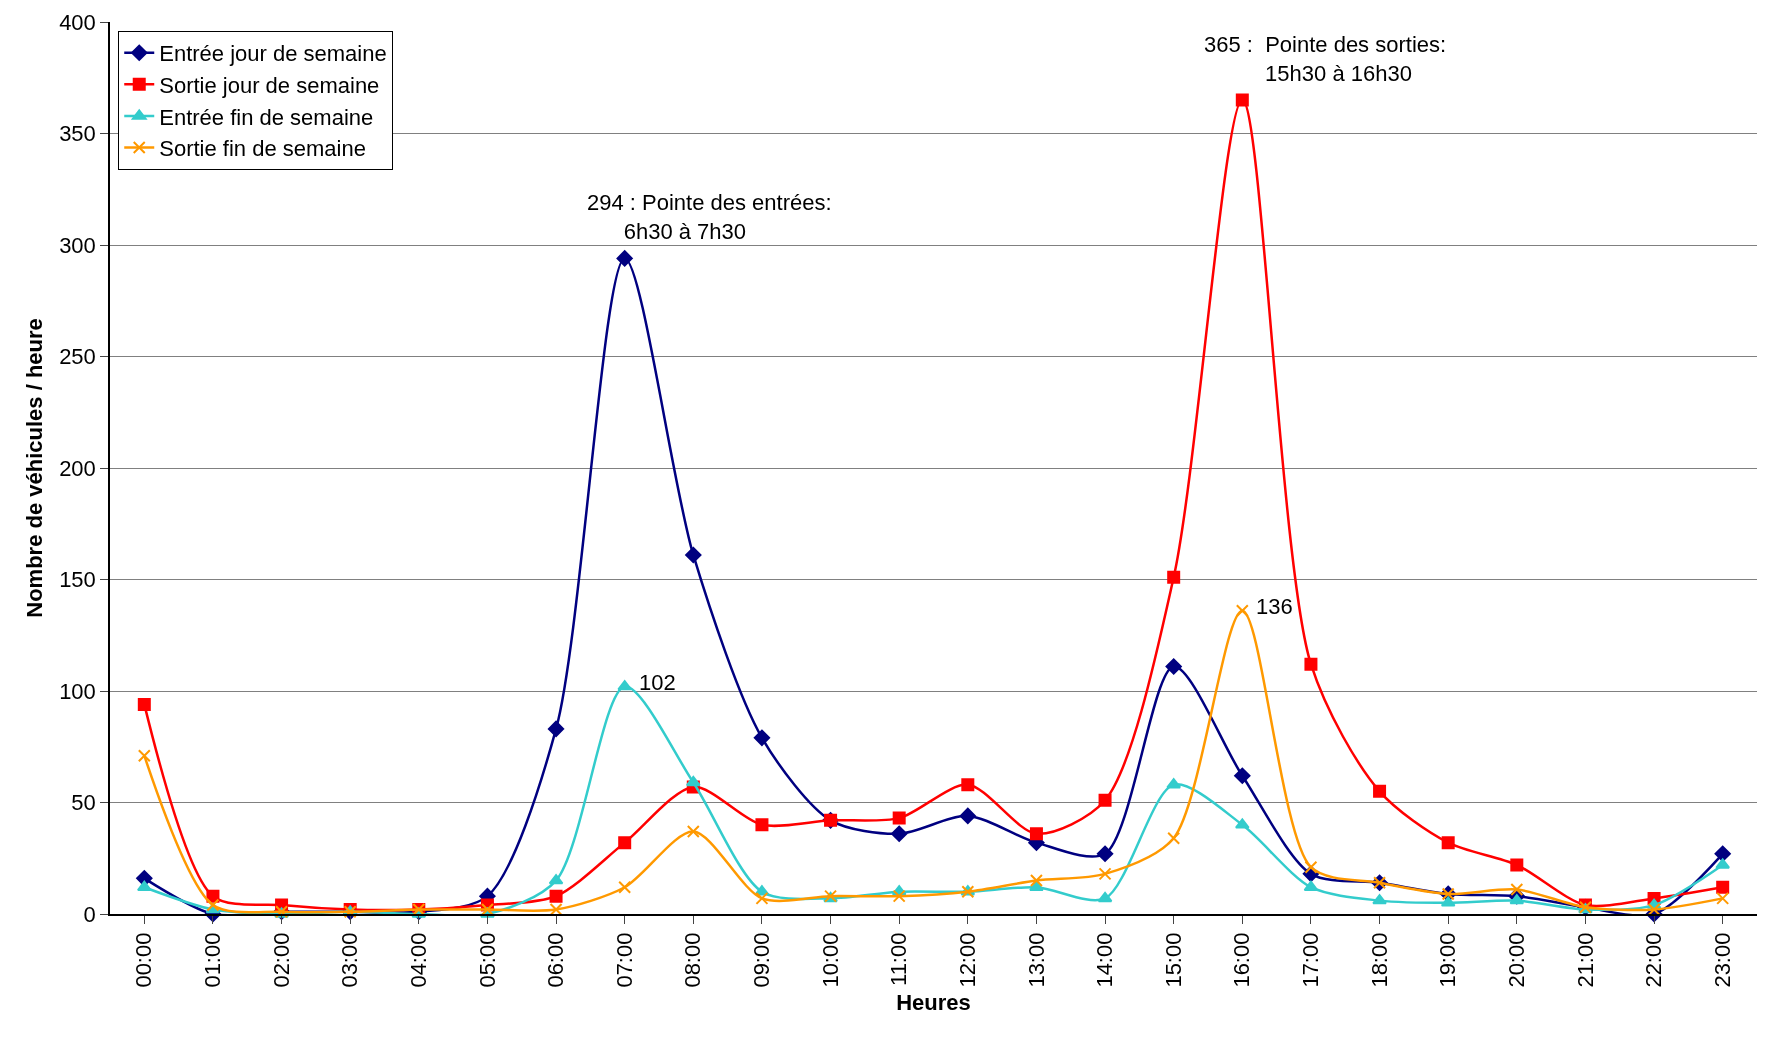 This screenshot has height=1039, width=1767. I want to click on annotation: 102, so click(657, 682).